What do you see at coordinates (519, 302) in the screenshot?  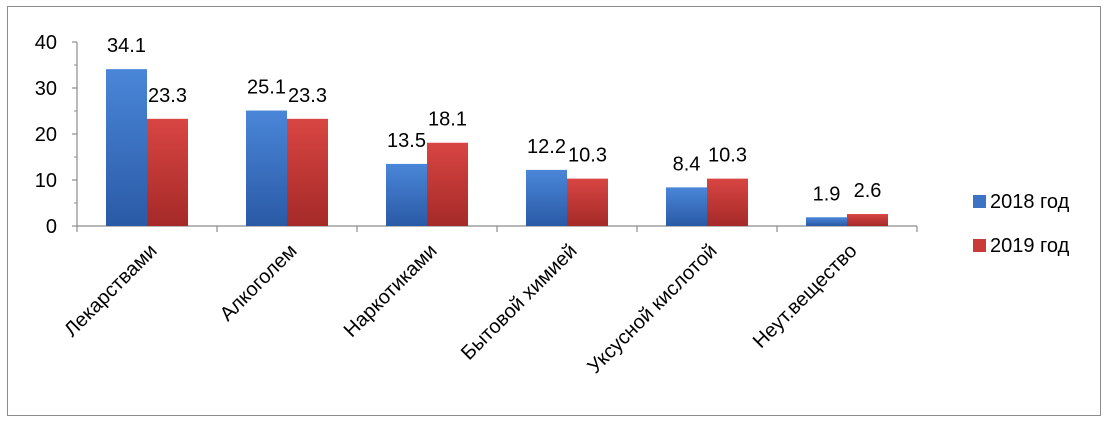 I see `category-label-3: Бытовой химией` at bounding box center [519, 302].